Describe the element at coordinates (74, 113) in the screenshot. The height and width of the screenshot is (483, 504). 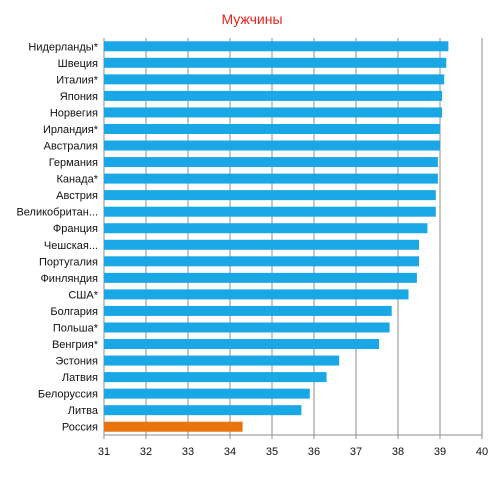
I see `category-label: Норвегия` at that location.